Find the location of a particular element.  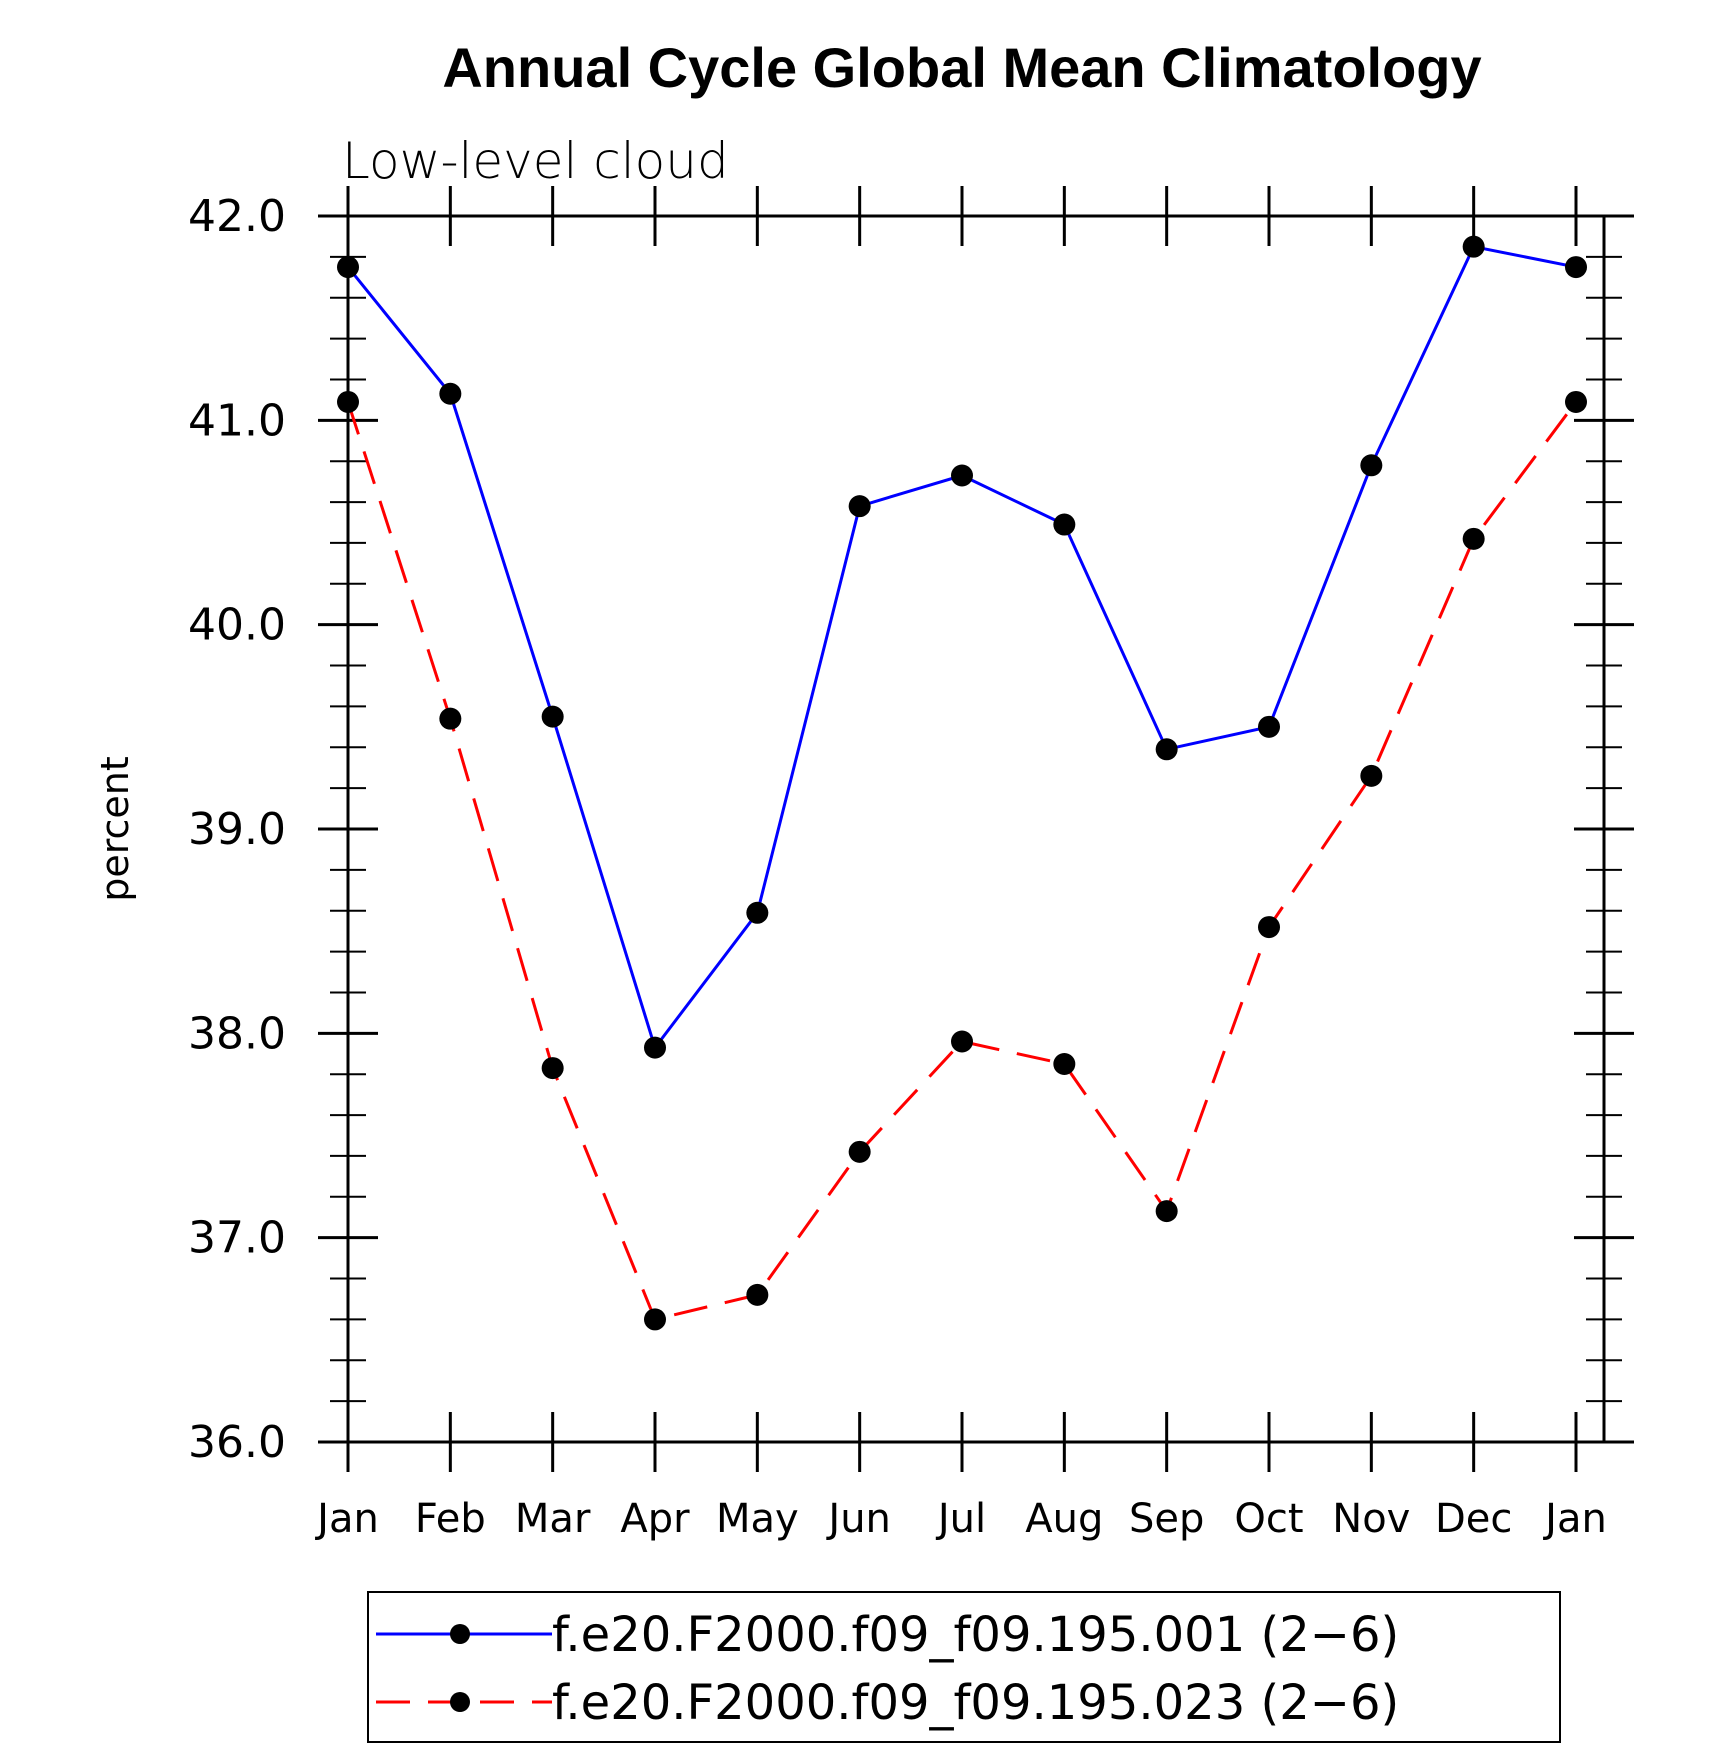

x-tick-label: Jul is located at coordinates (960, 1519).